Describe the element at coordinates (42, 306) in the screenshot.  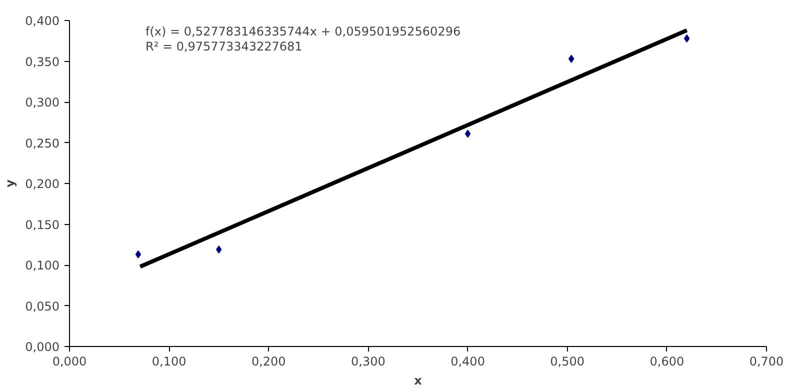
I see `y-tick-label: 0,050` at that location.